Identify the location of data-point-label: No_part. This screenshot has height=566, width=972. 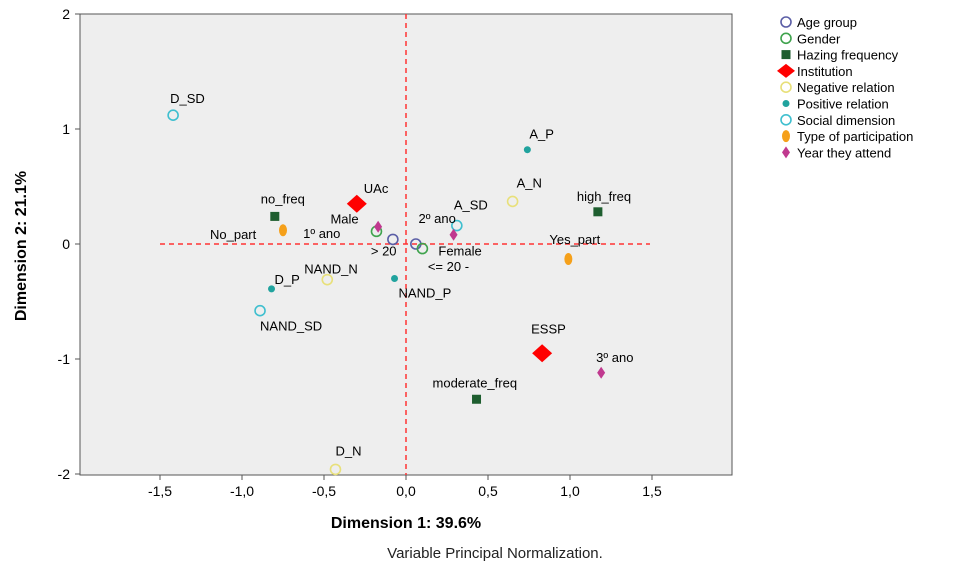
(233, 234).